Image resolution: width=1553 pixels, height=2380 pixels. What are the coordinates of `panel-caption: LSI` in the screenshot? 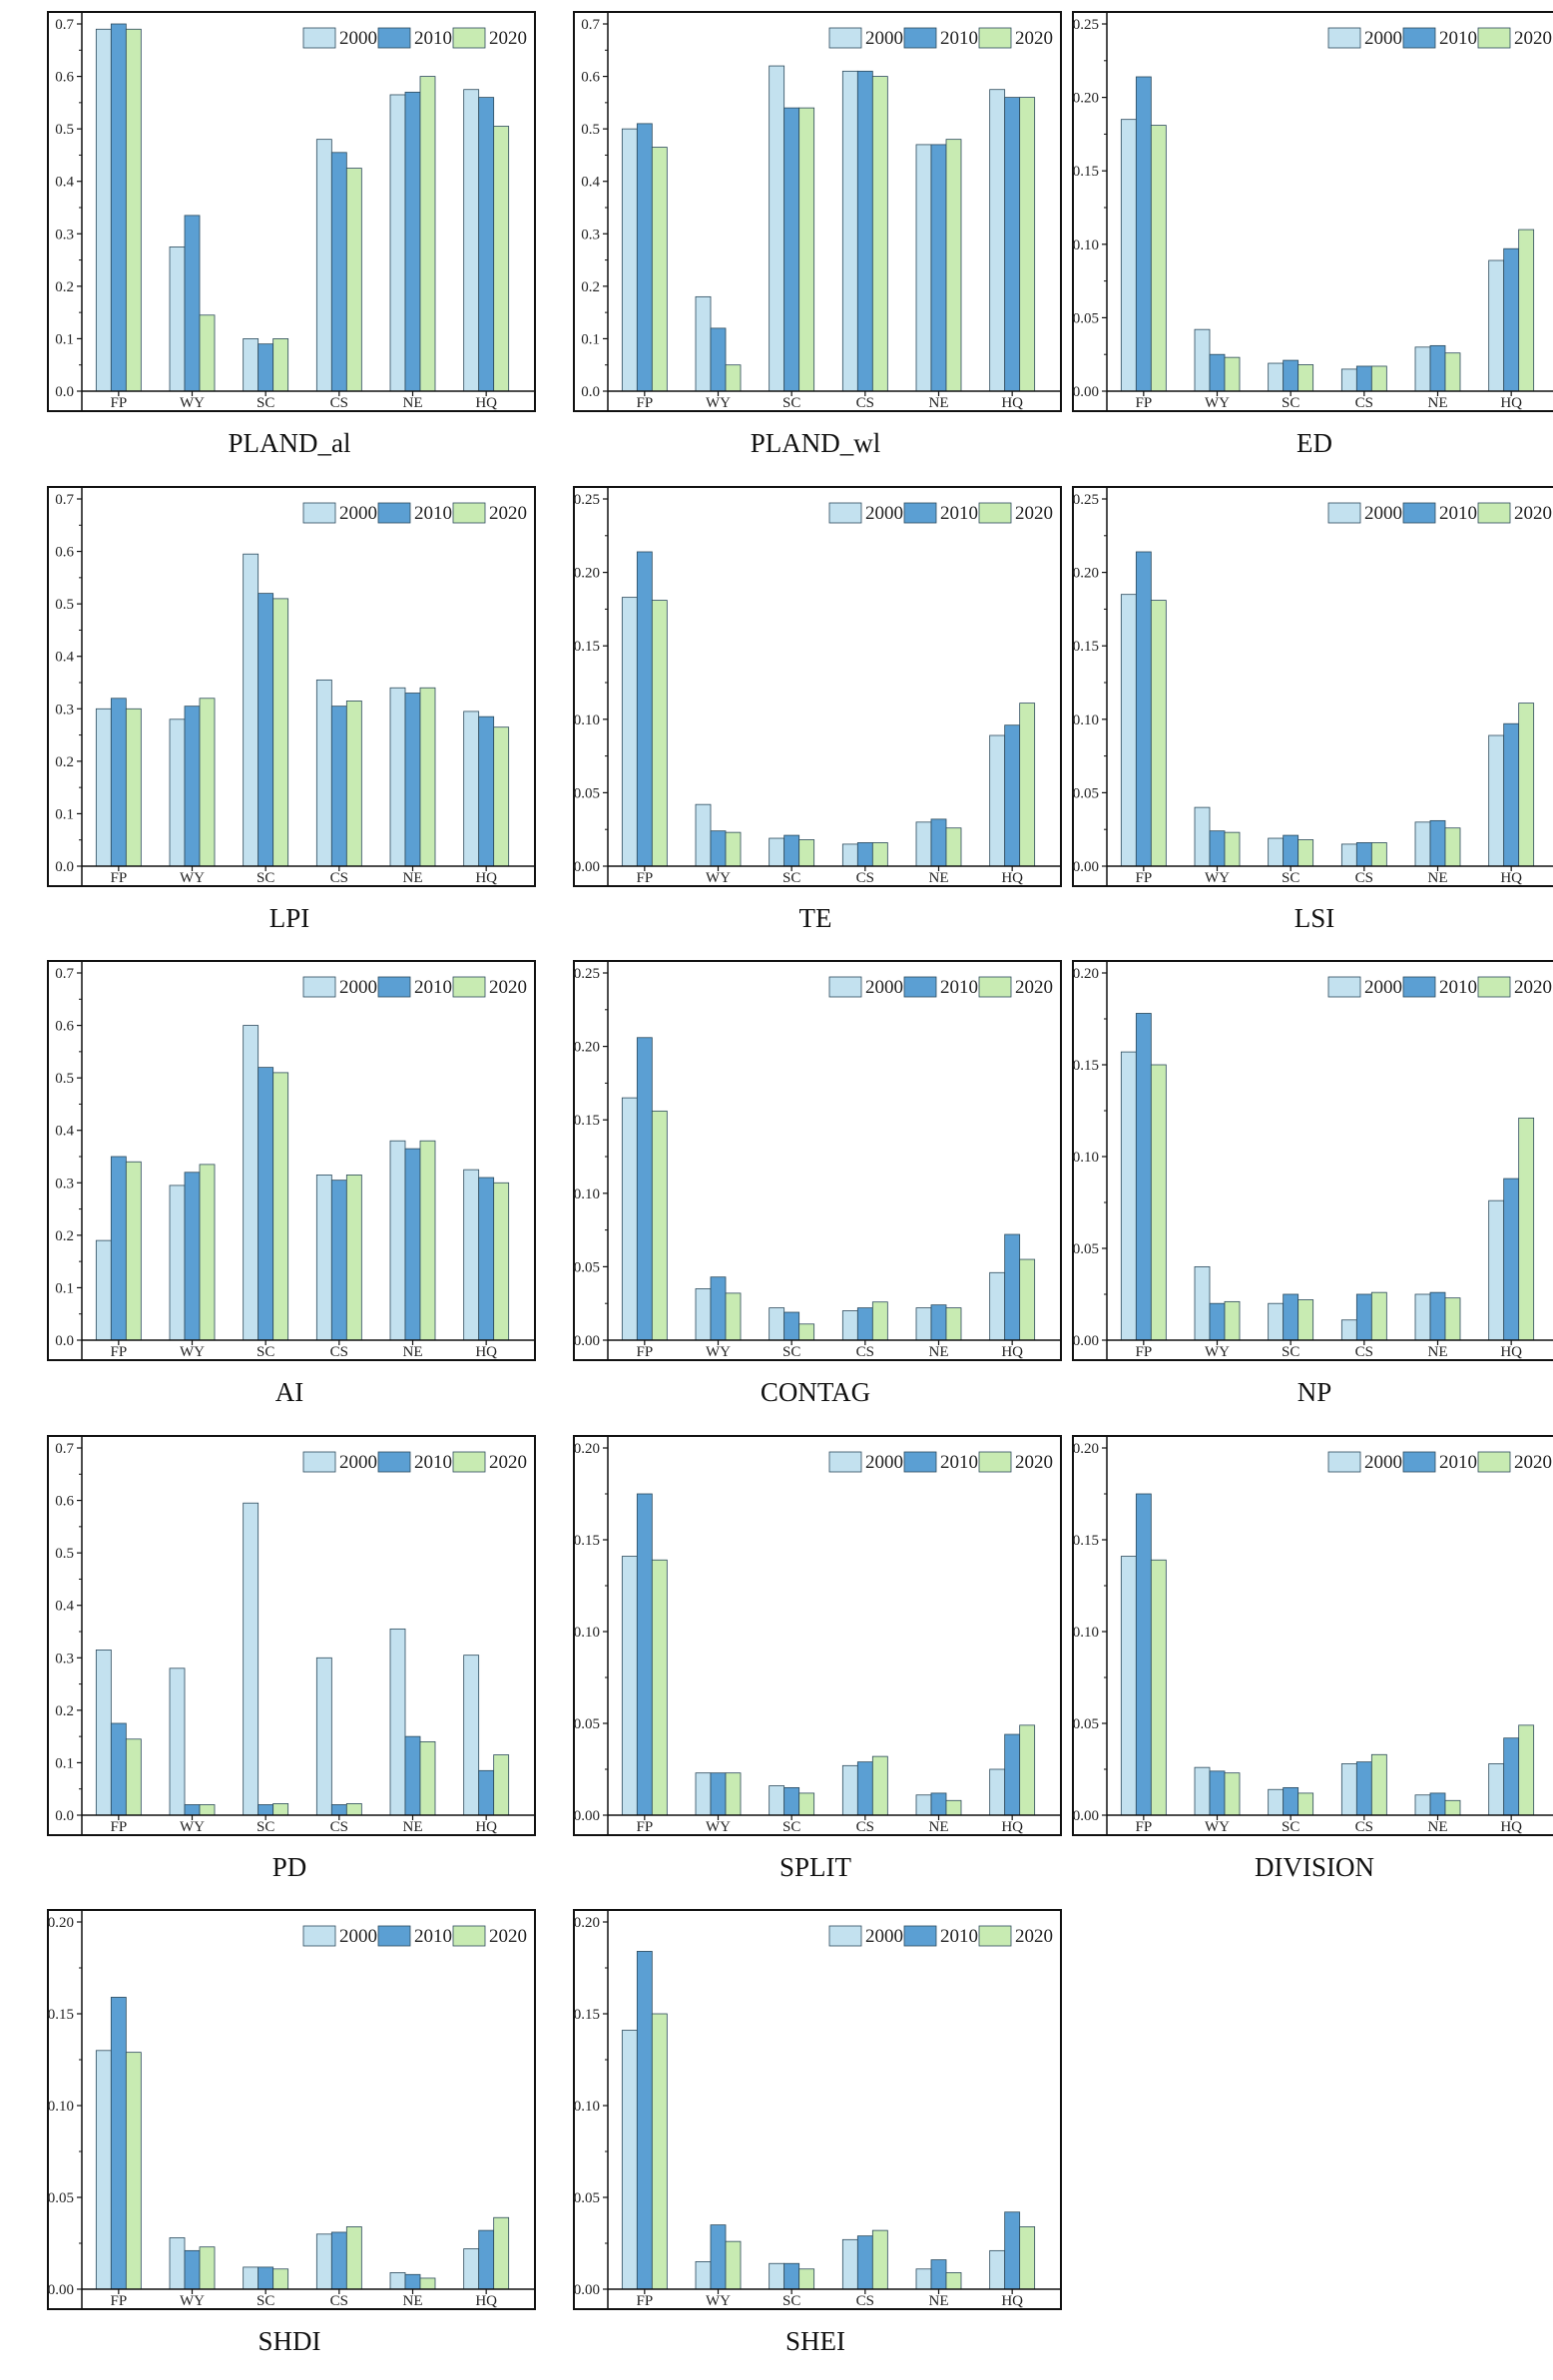 It's located at (1314, 918).